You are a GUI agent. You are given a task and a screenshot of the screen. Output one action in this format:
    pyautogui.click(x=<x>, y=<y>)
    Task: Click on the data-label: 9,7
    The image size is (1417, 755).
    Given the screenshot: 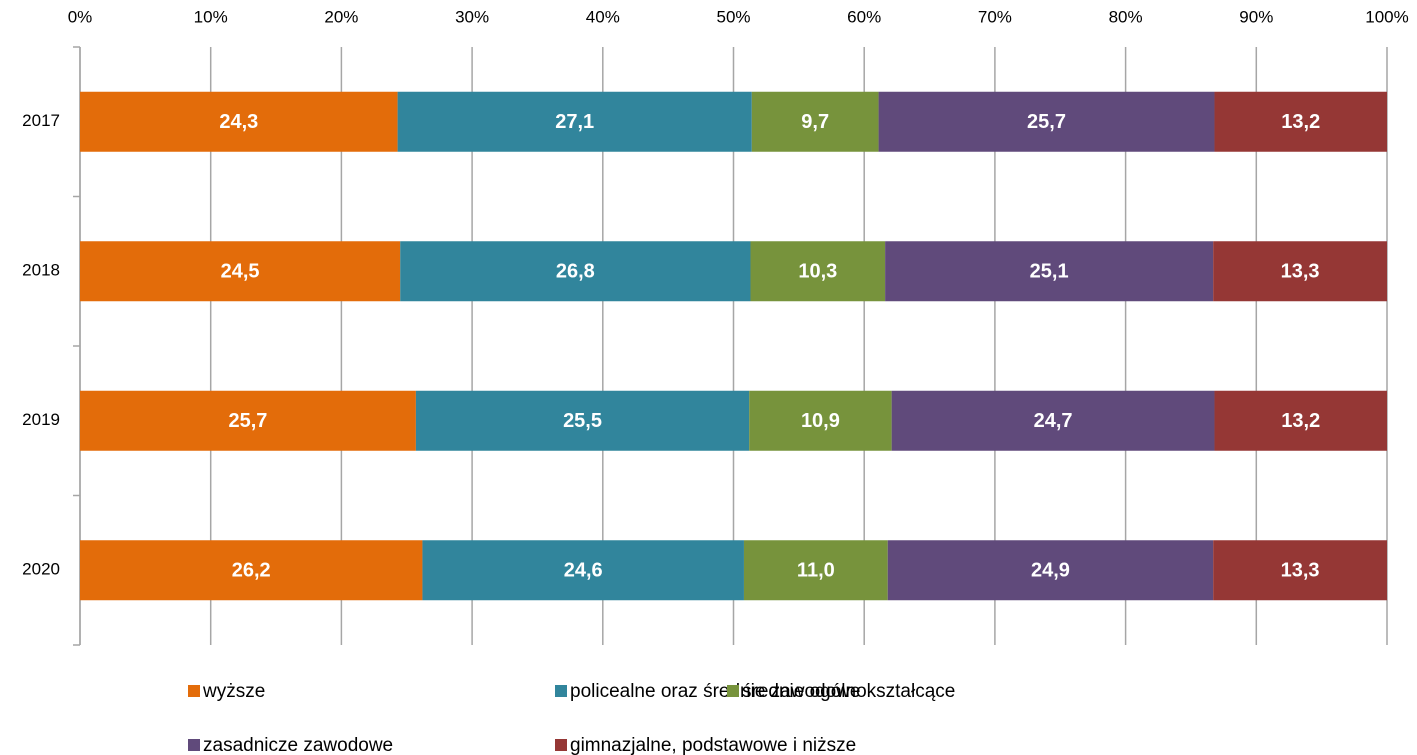 What is the action you would take?
    pyautogui.click(x=815, y=122)
    